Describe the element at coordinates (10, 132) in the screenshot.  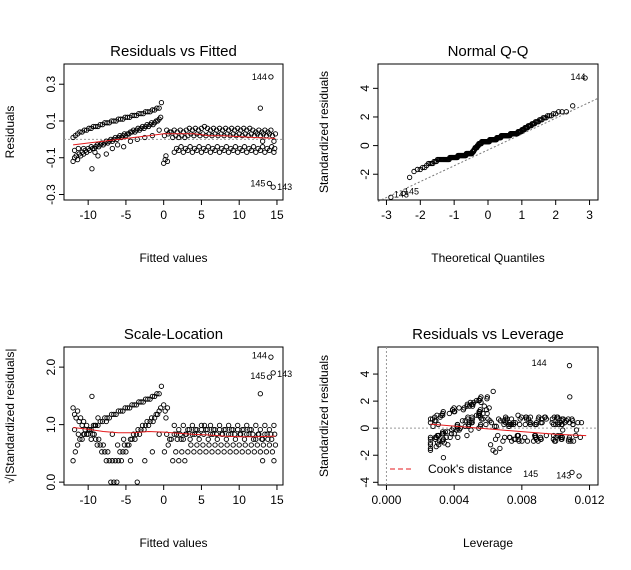
I see `y-axis-label: Residuals` at that location.